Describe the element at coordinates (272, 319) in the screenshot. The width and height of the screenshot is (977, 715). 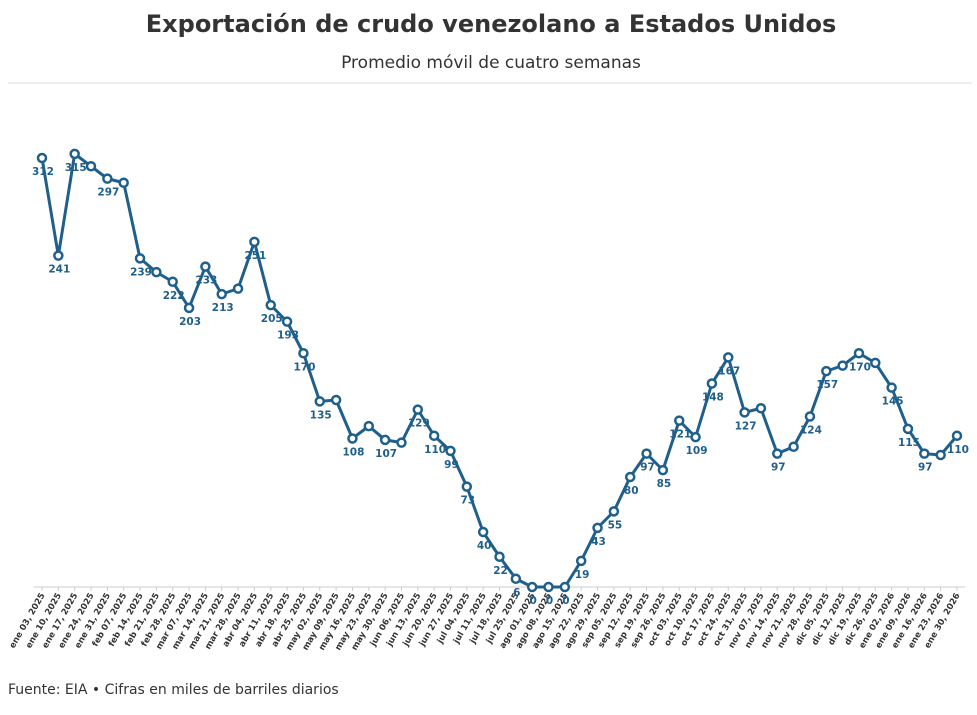
I see `value-label: 205` at that location.